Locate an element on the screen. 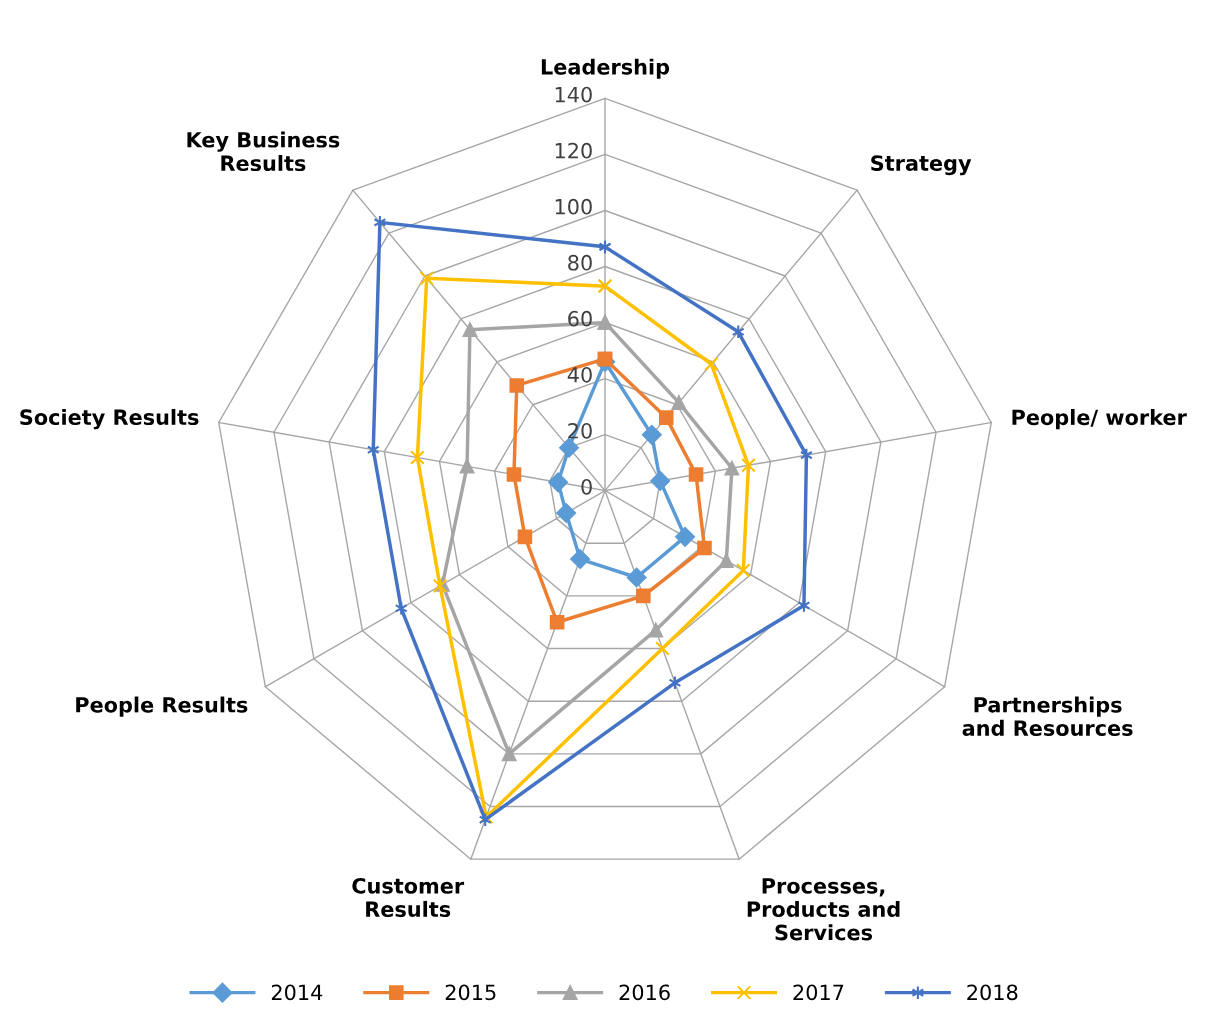  y-tick-label: 0 is located at coordinates (586, 486).